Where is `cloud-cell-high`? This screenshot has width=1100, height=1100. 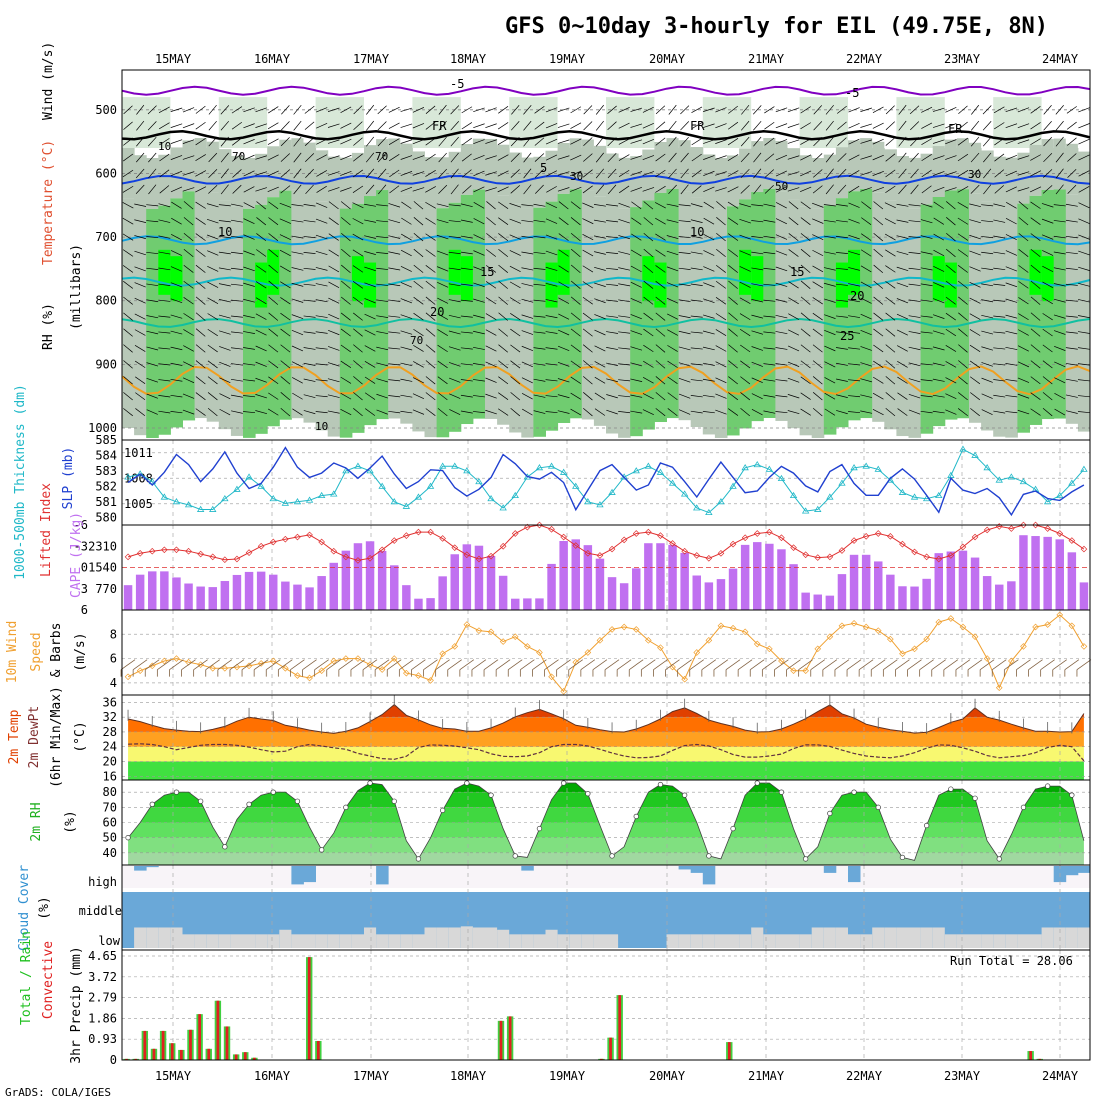 cloud-cell-high is located at coordinates (709, 875).